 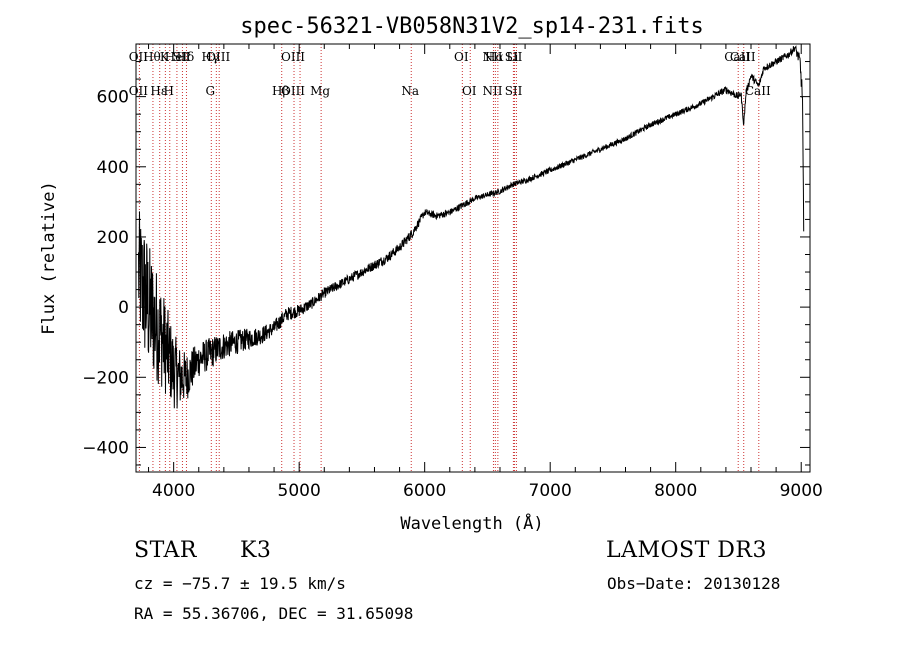 What do you see at coordinates (550, 491) in the screenshot?
I see `x-tick-label: 7000` at bounding box center [550, 491].